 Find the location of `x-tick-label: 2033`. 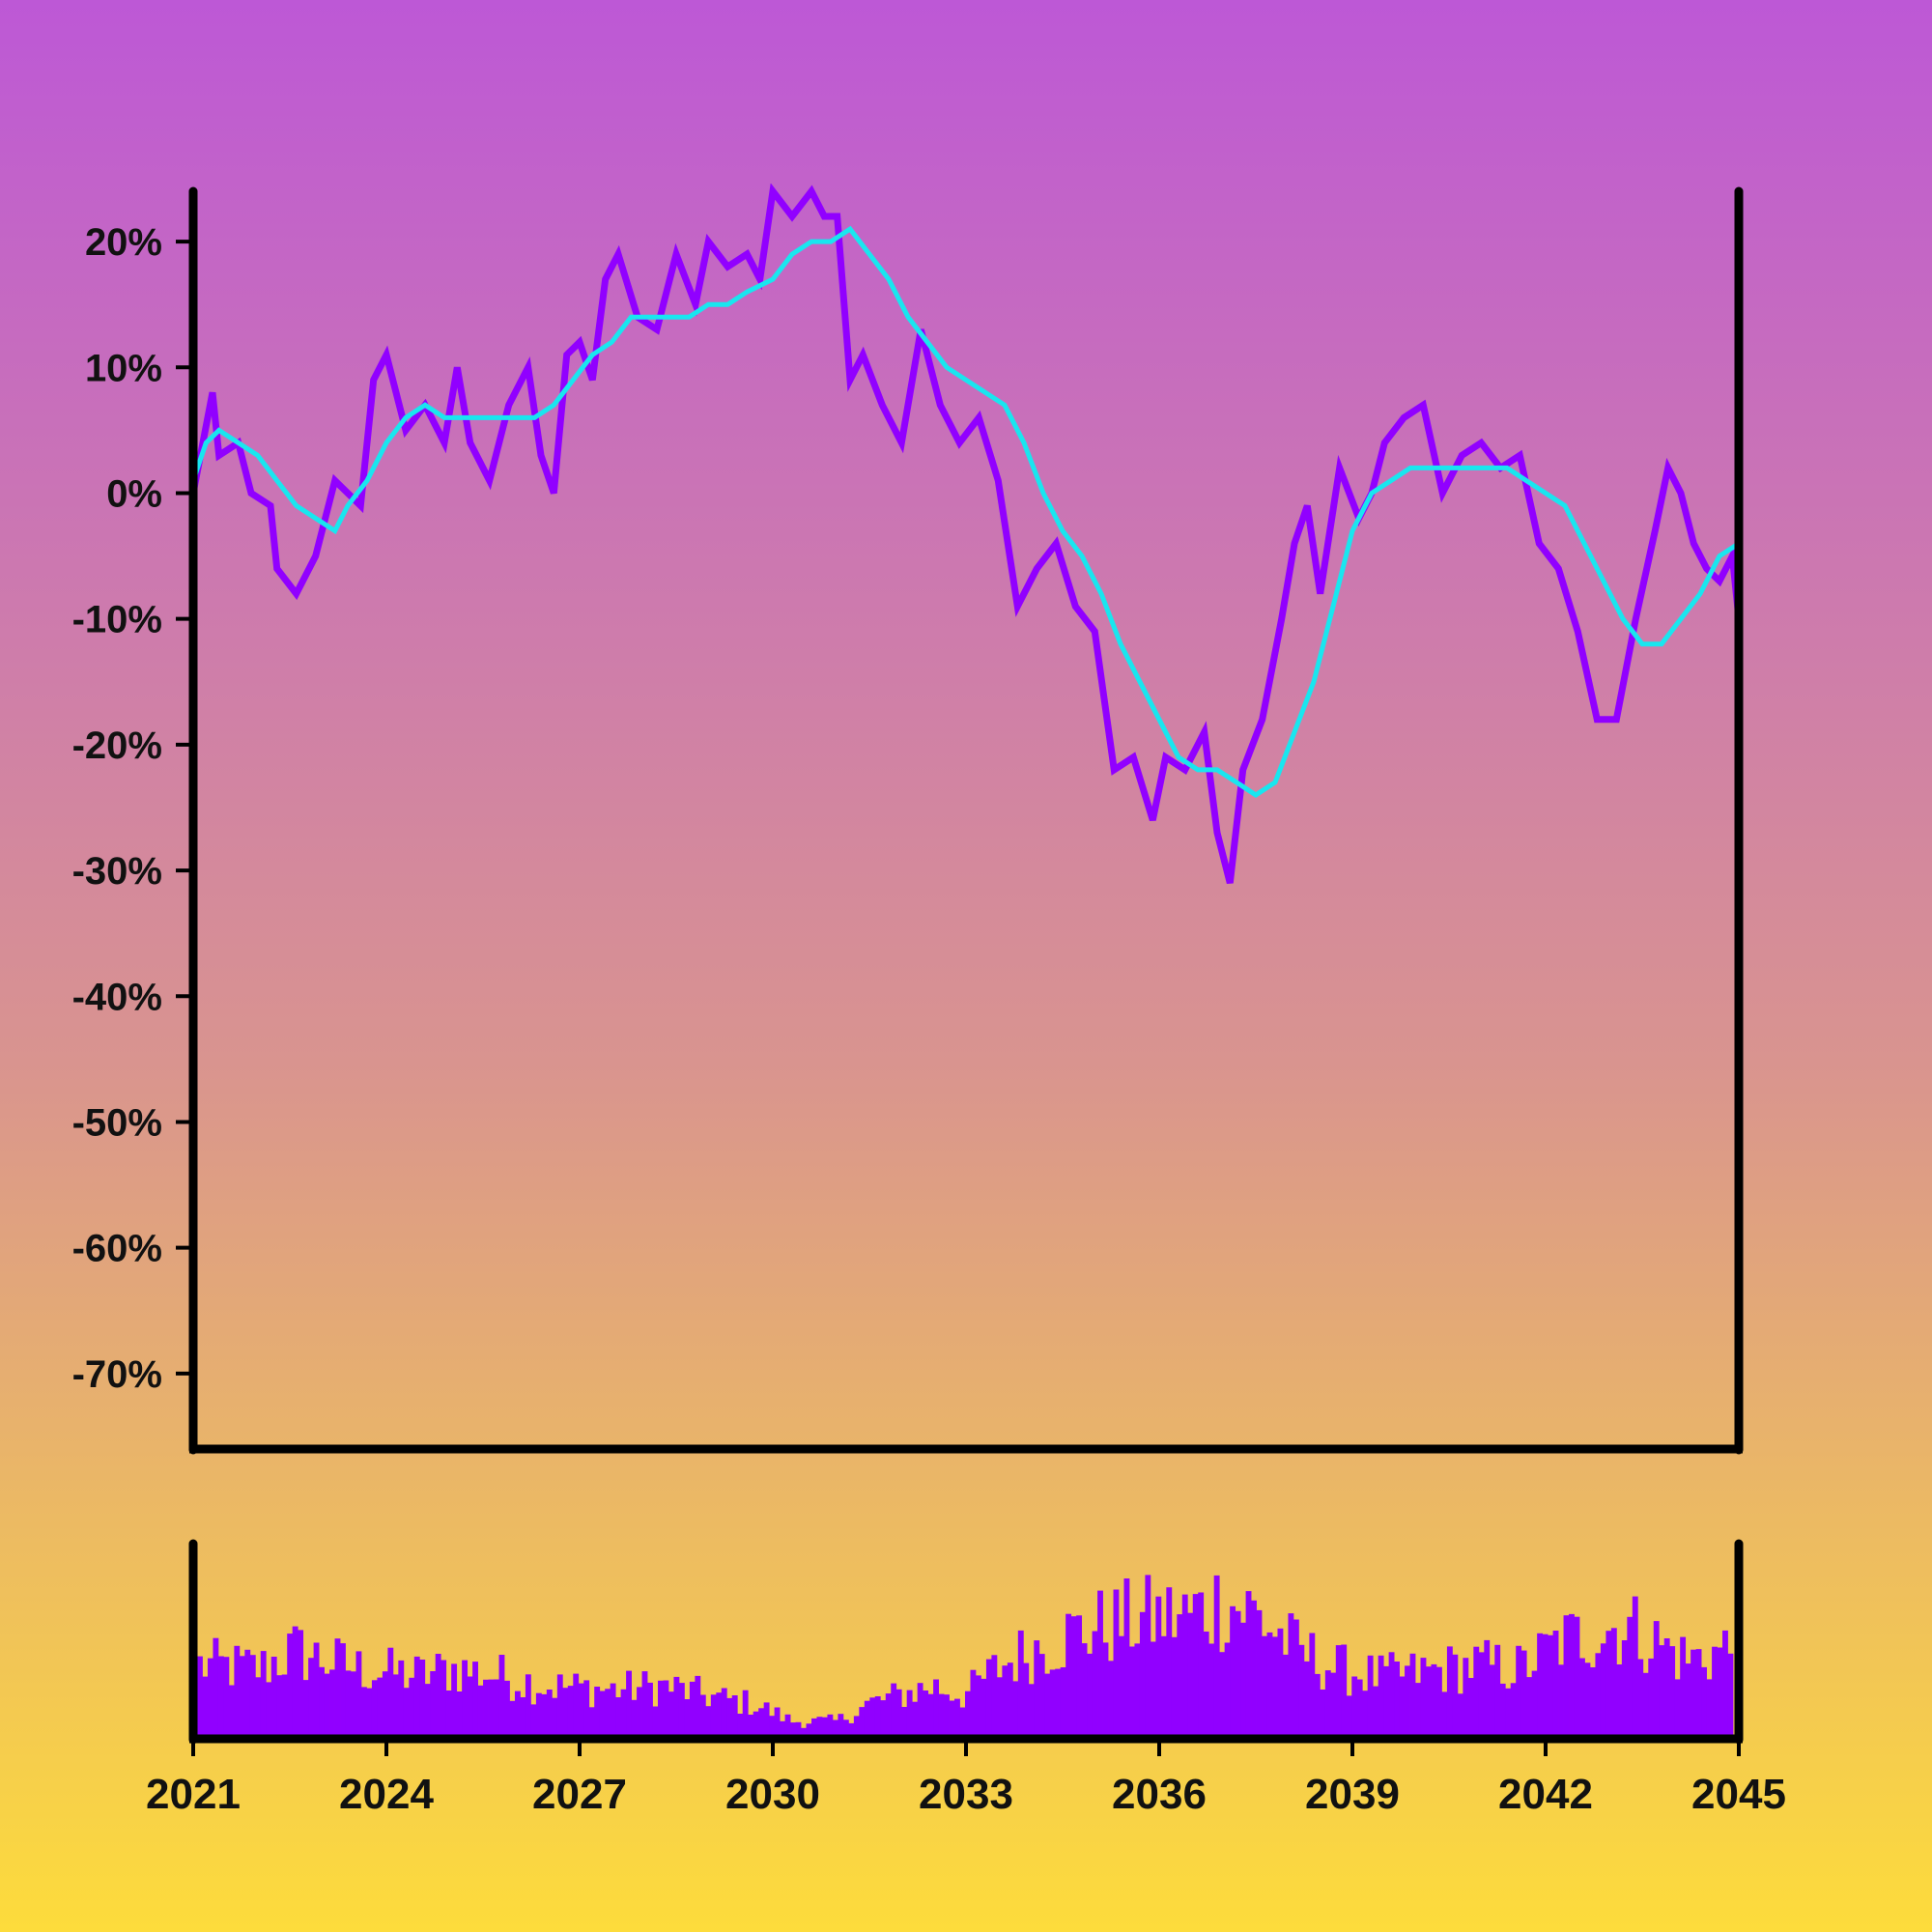

x-tick-label: 2033 is located at coordinates (966, 1794).